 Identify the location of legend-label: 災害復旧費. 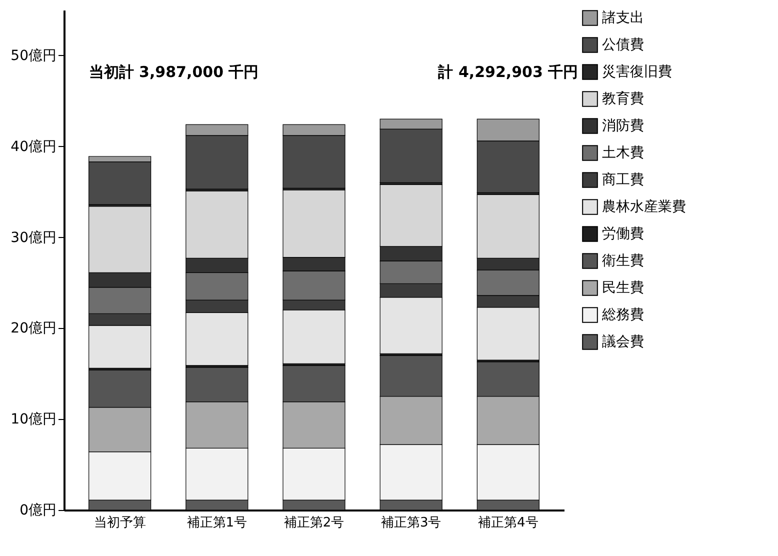
(637, 72).